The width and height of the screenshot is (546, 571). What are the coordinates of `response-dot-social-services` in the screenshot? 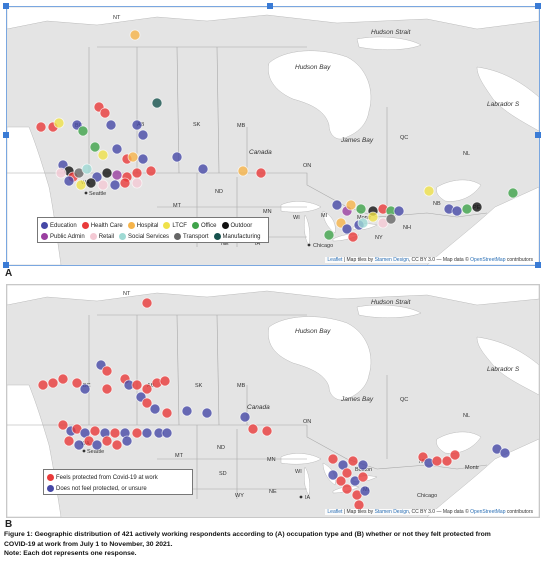 It's located at (363, 223).